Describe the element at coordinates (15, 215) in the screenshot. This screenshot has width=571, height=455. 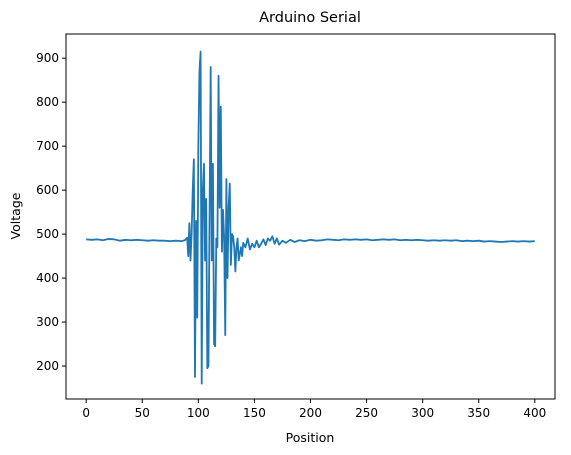
I see `y-axis-label: Voltage` at that location.